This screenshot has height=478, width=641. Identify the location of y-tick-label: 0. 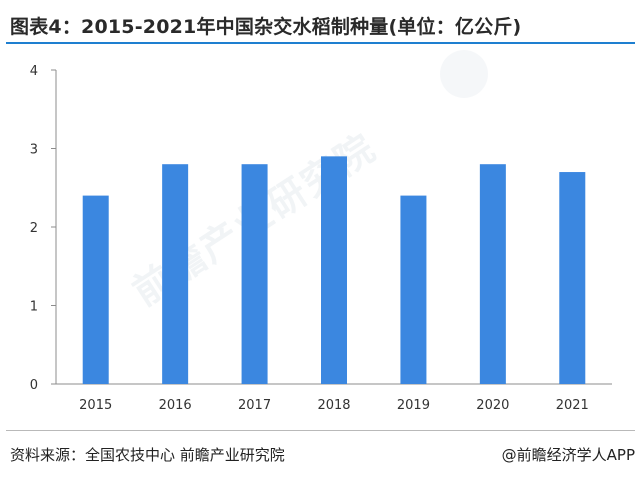
(34, 385).